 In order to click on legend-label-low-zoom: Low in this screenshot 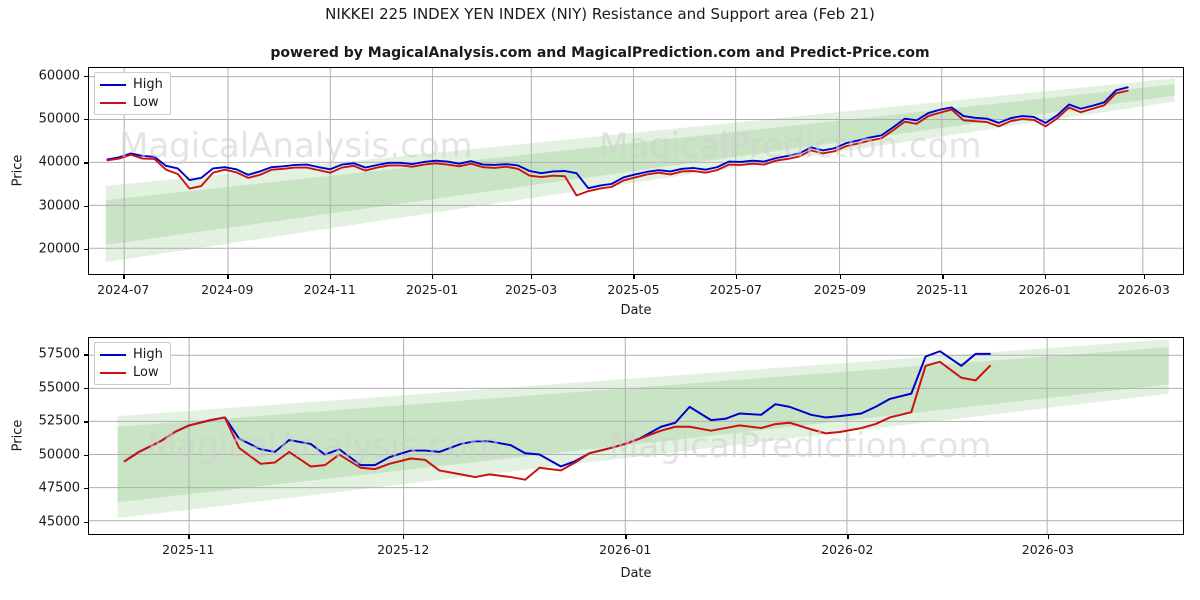, I will do `click(146, 372)`.